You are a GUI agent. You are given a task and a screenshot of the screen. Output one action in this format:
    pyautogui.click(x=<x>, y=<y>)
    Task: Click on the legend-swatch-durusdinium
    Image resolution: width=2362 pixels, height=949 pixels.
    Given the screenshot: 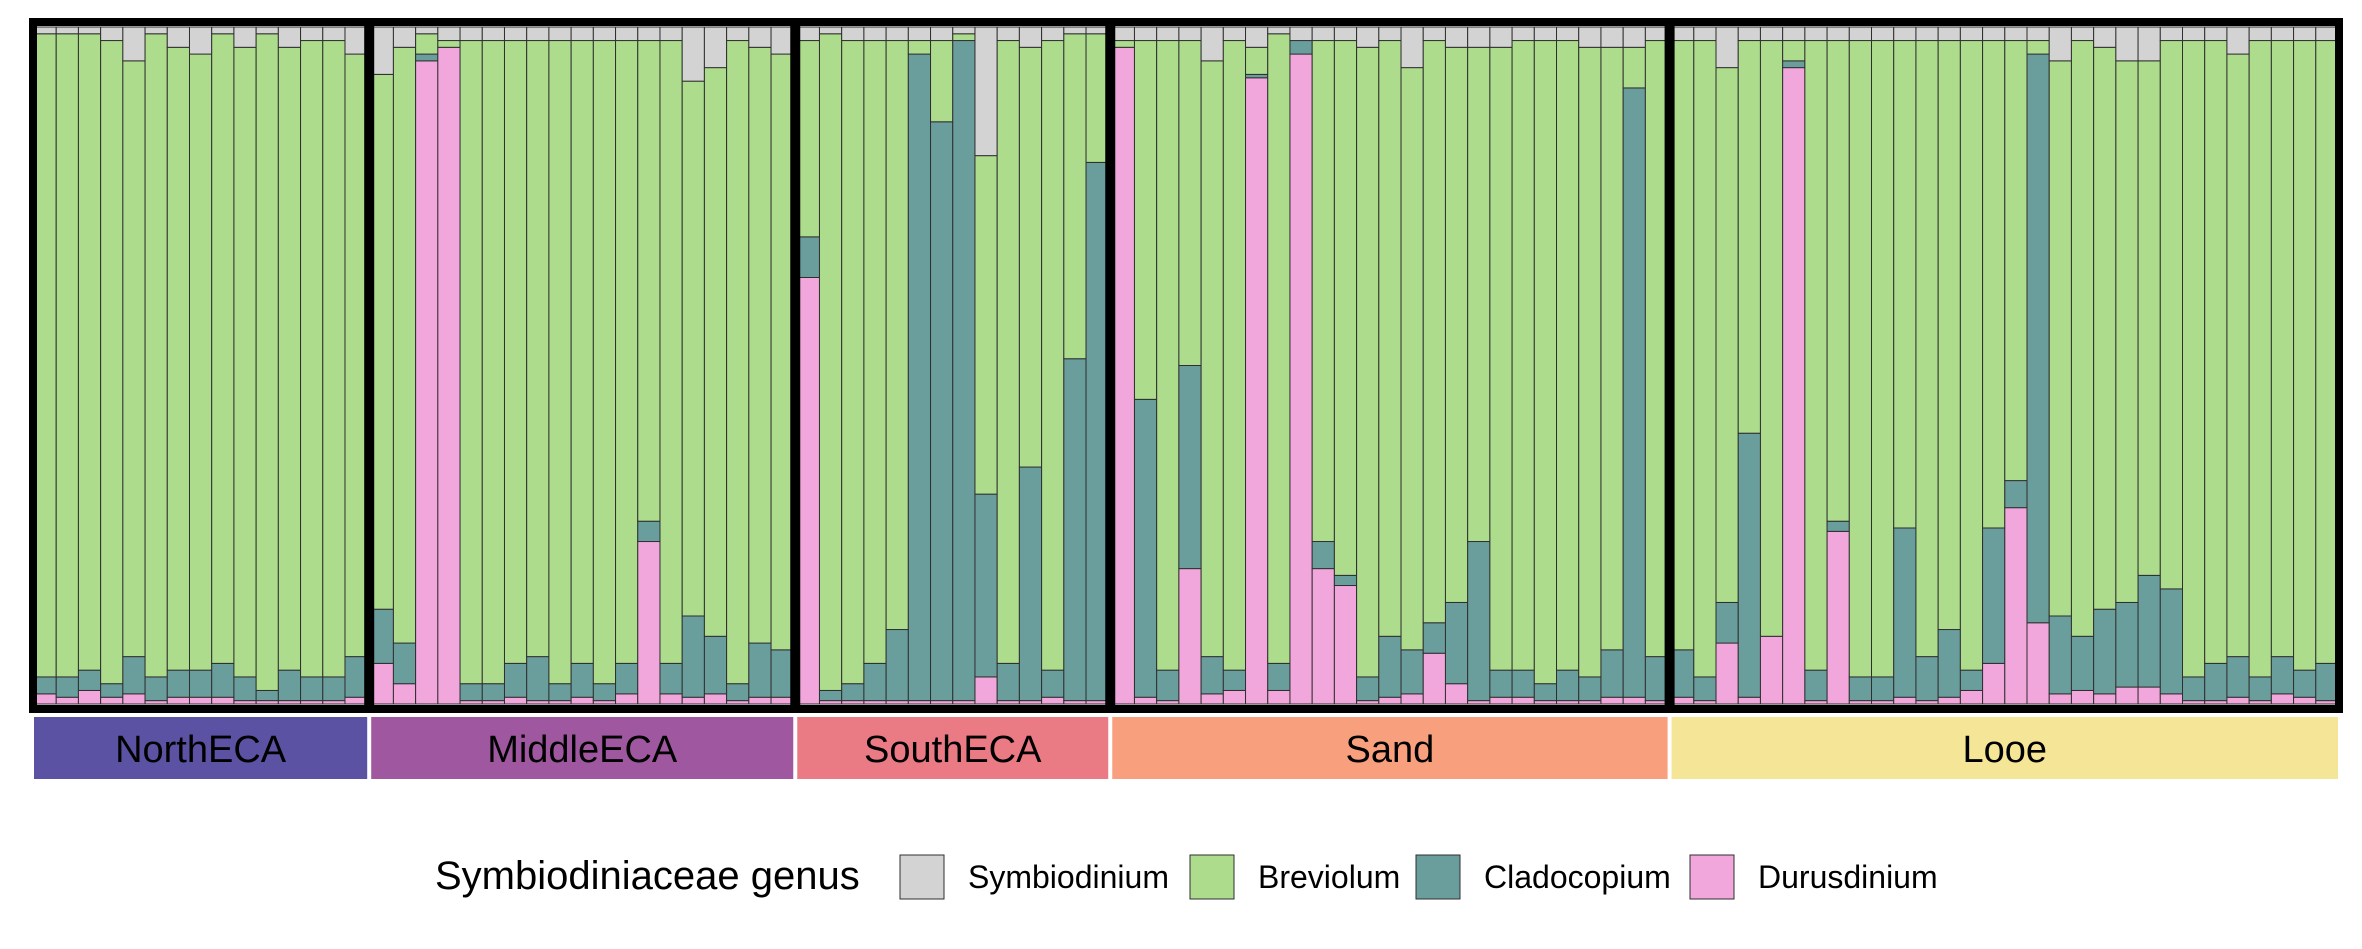 What is the action you would take?
    pyautogui.click(x=1712, y=877)
    